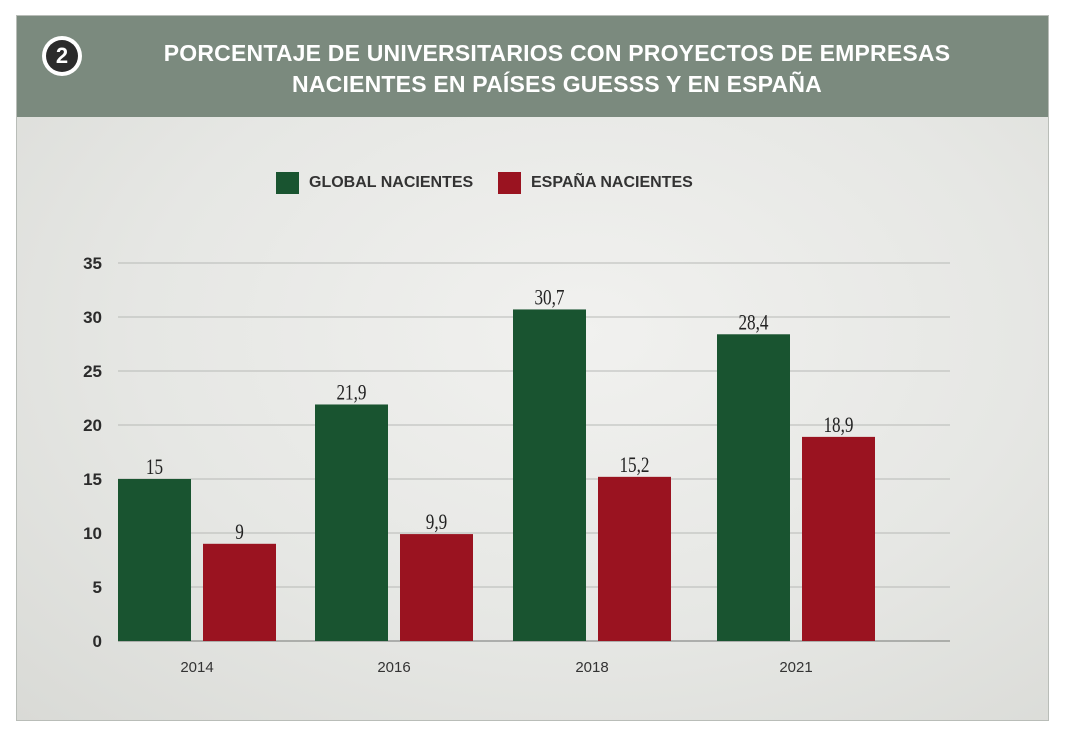 The height and width of the screenshot is (741, 1069). Describe the element at coordinates (239, 532) in the screenshot. I see `data-label: 9` at that location.